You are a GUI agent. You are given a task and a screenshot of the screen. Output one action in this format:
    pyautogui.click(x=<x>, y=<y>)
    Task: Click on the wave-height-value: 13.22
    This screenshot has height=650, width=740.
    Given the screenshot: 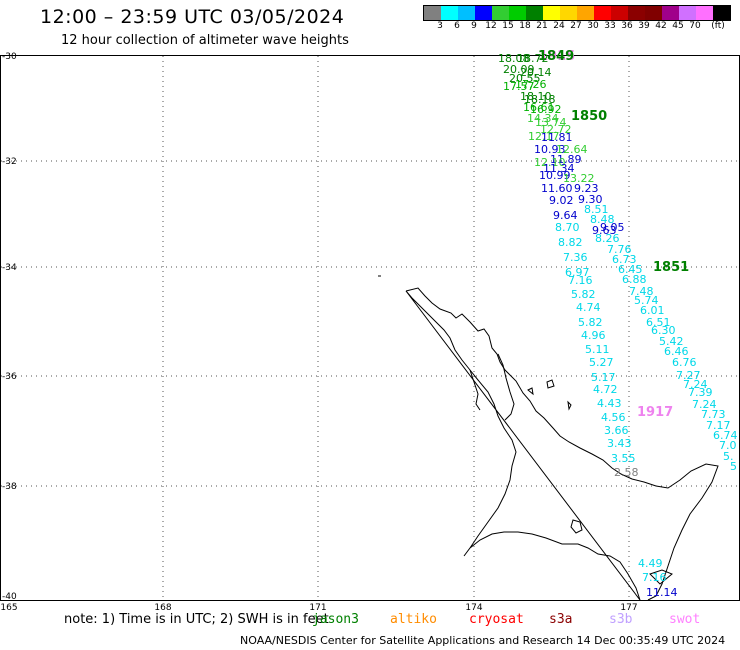 What is the action you would take?
    pyautogui.click(x=579, y=178)
    